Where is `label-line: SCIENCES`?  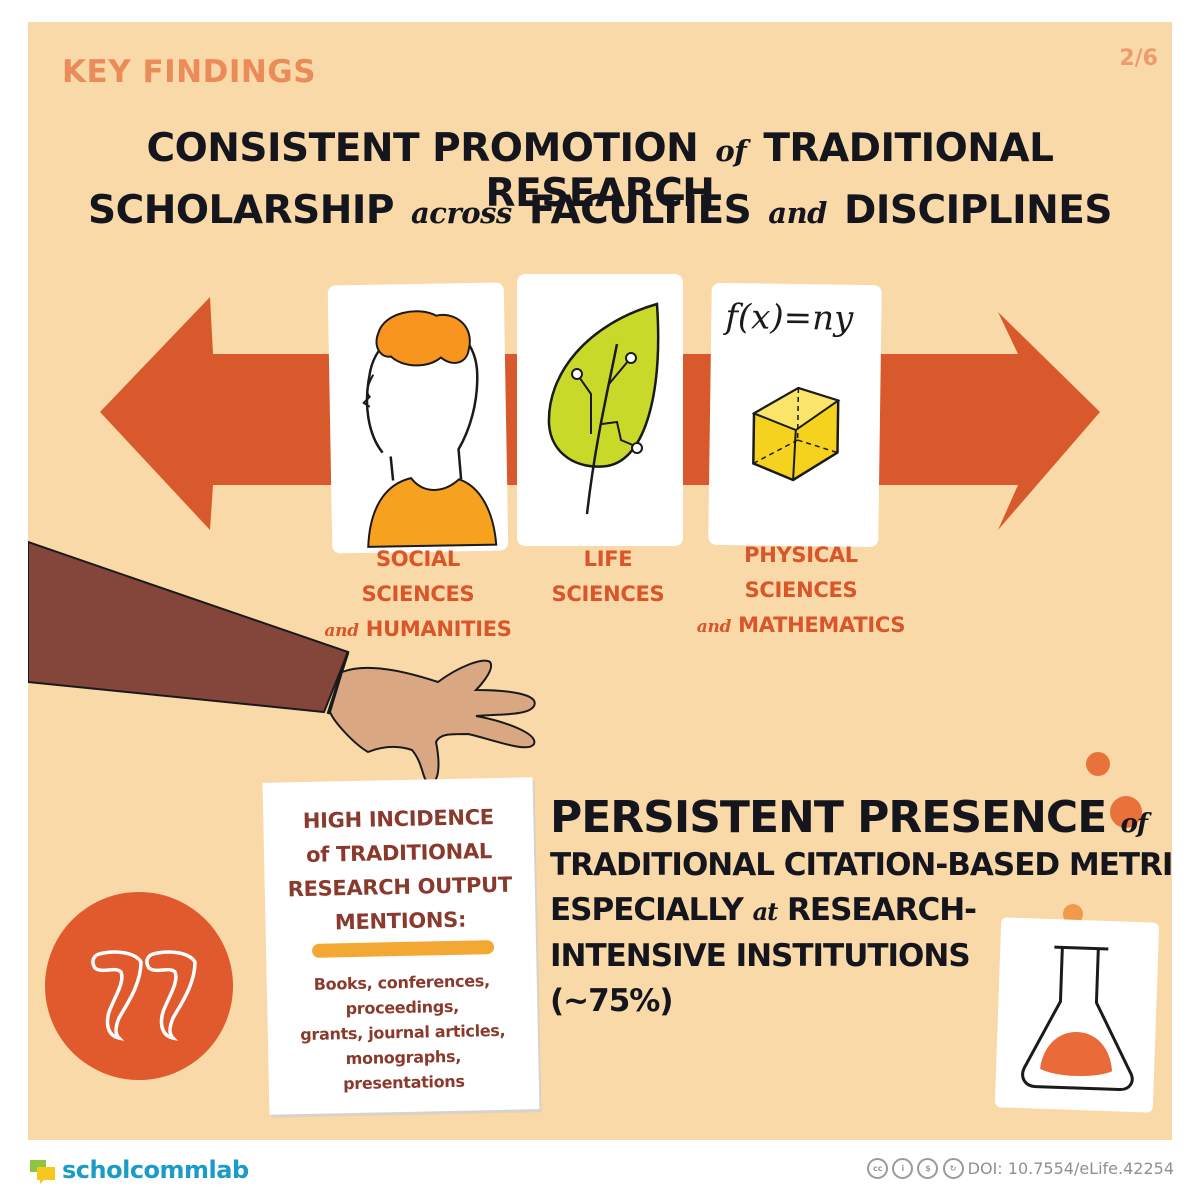
label-line: SCIENCES is located at coordinates (608, 594).